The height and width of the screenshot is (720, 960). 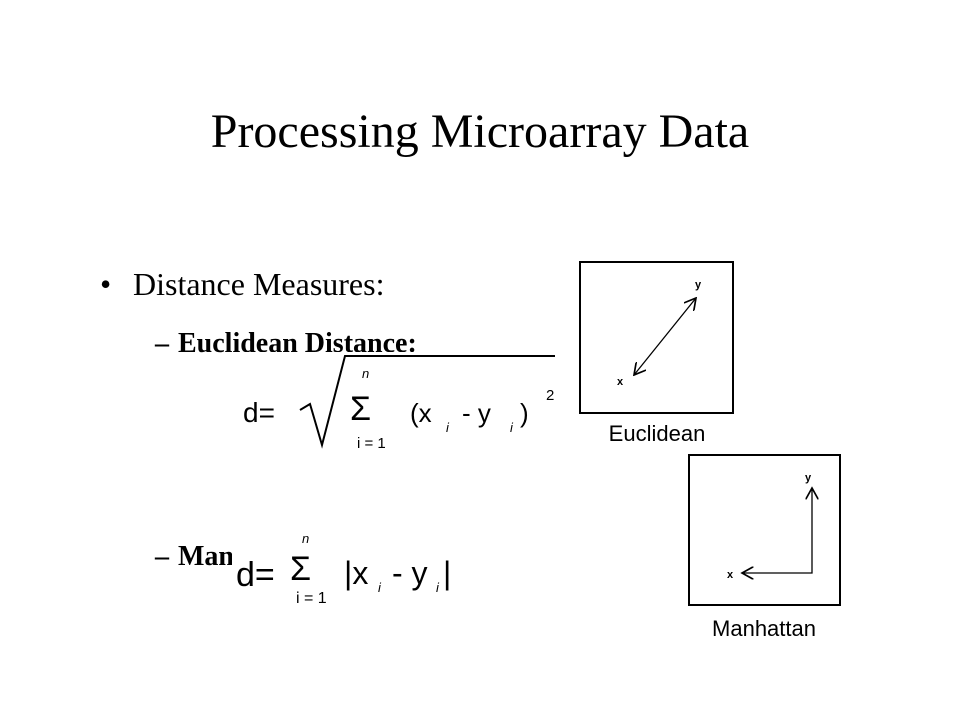 I want to click on euclidean-figure: y x Euclidean, so click(x=656, y=353).